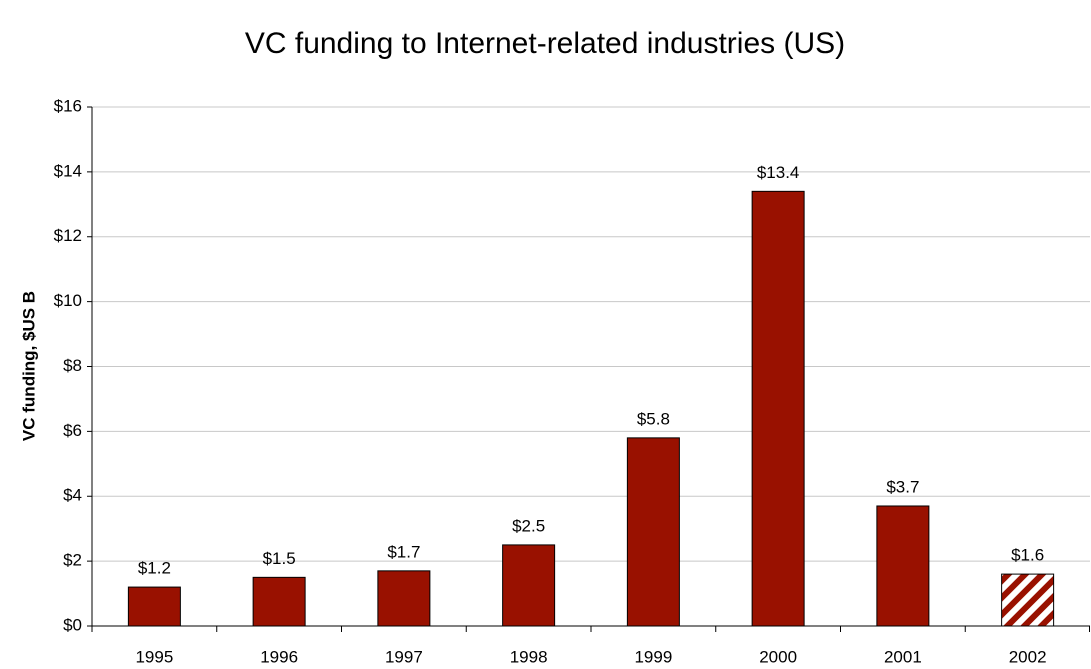  Describe the element at coordinates (653, 656) in the screenshot. I see `x-tick-label: 1999` at that location.